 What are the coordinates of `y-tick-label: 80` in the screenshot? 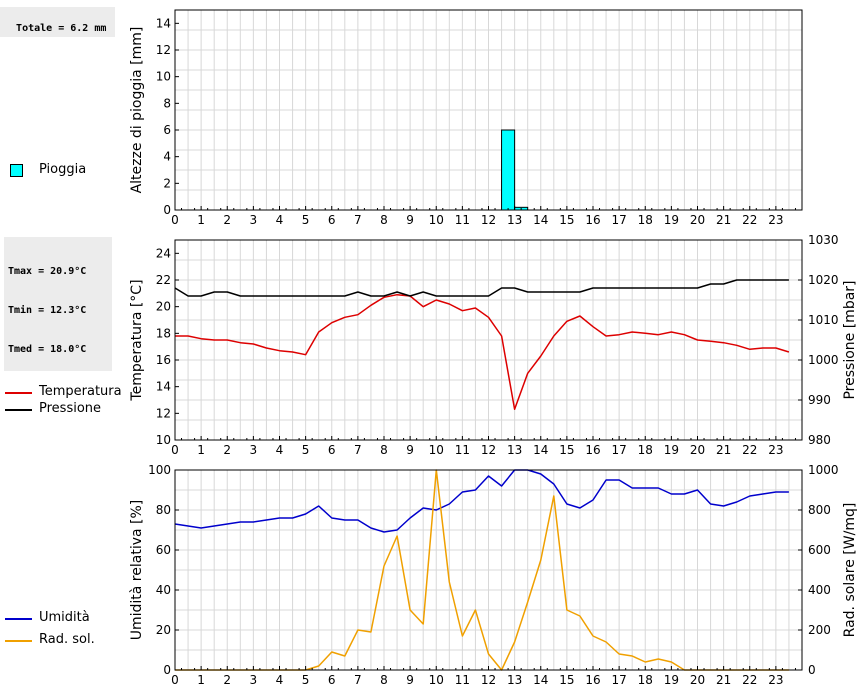 It's located at (163, 510).